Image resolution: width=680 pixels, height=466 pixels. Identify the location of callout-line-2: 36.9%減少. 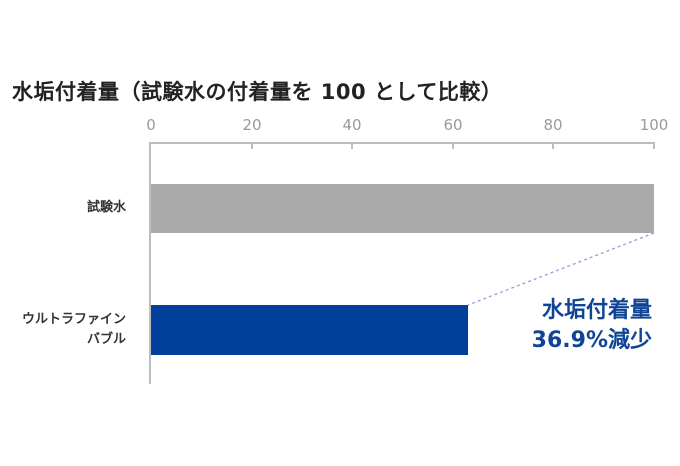
(591, 340).